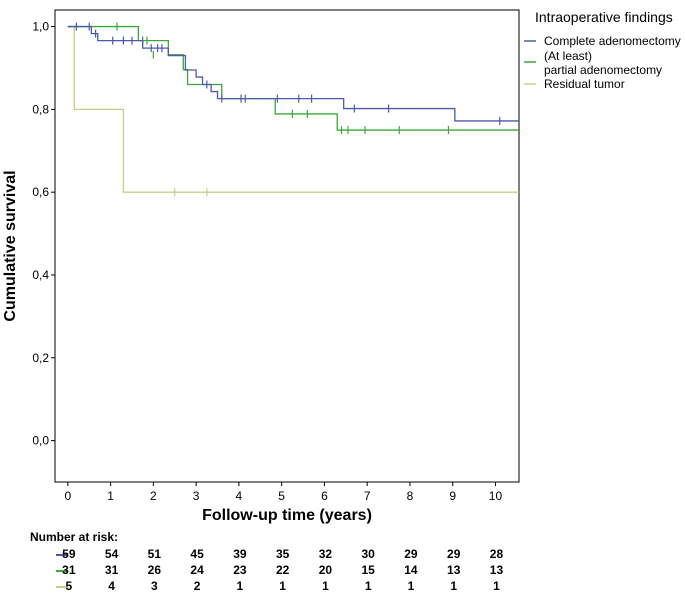 The image size is (685, 597). I want to click on x-tick-label: 1, so click(110, 496).